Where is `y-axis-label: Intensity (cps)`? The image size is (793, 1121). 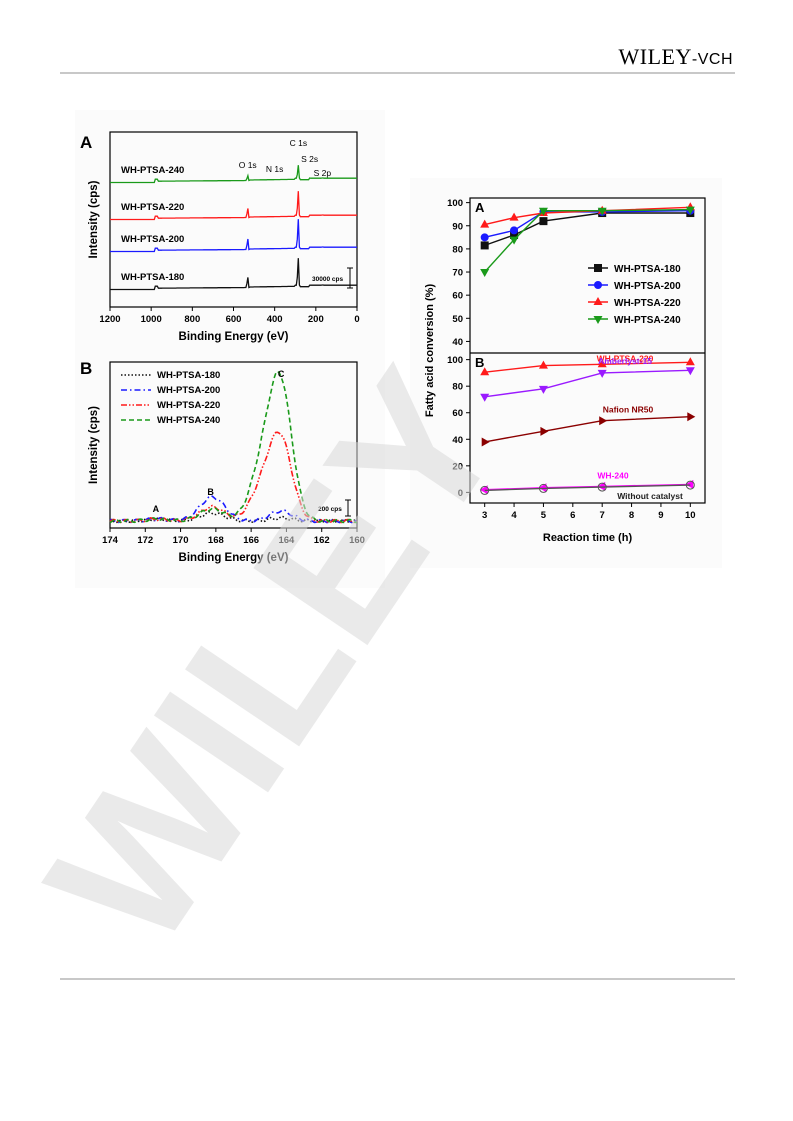
y-axis-label: Intensity (cps) is located at coordinates (94, 445).